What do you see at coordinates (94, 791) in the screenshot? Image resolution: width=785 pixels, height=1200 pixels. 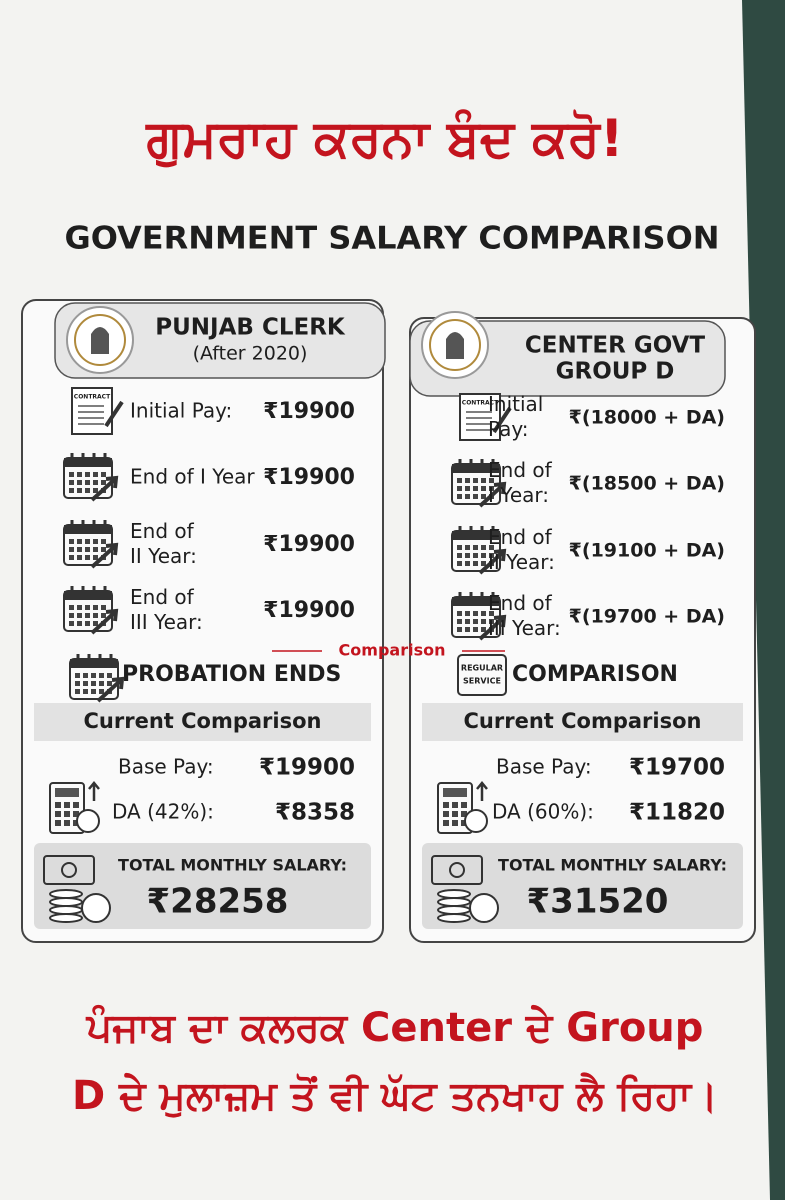 I see `up-arrow` at bounding box center [94, 791].